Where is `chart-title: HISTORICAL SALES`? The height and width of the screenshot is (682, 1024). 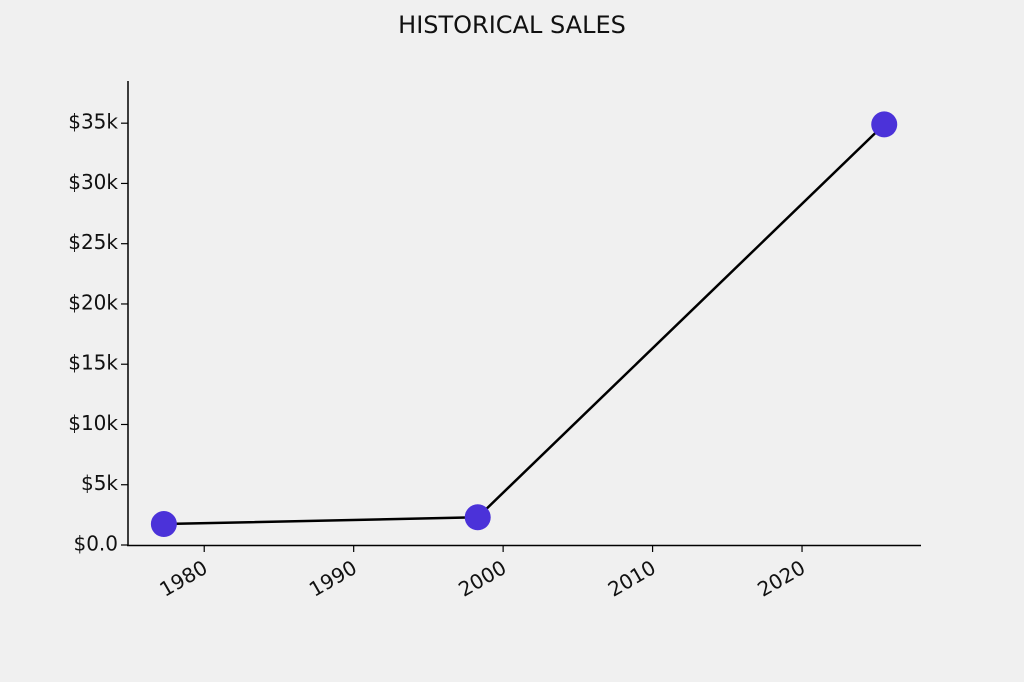 chart-title: HISTORICAL SALES is located at coordinates (512, 25).